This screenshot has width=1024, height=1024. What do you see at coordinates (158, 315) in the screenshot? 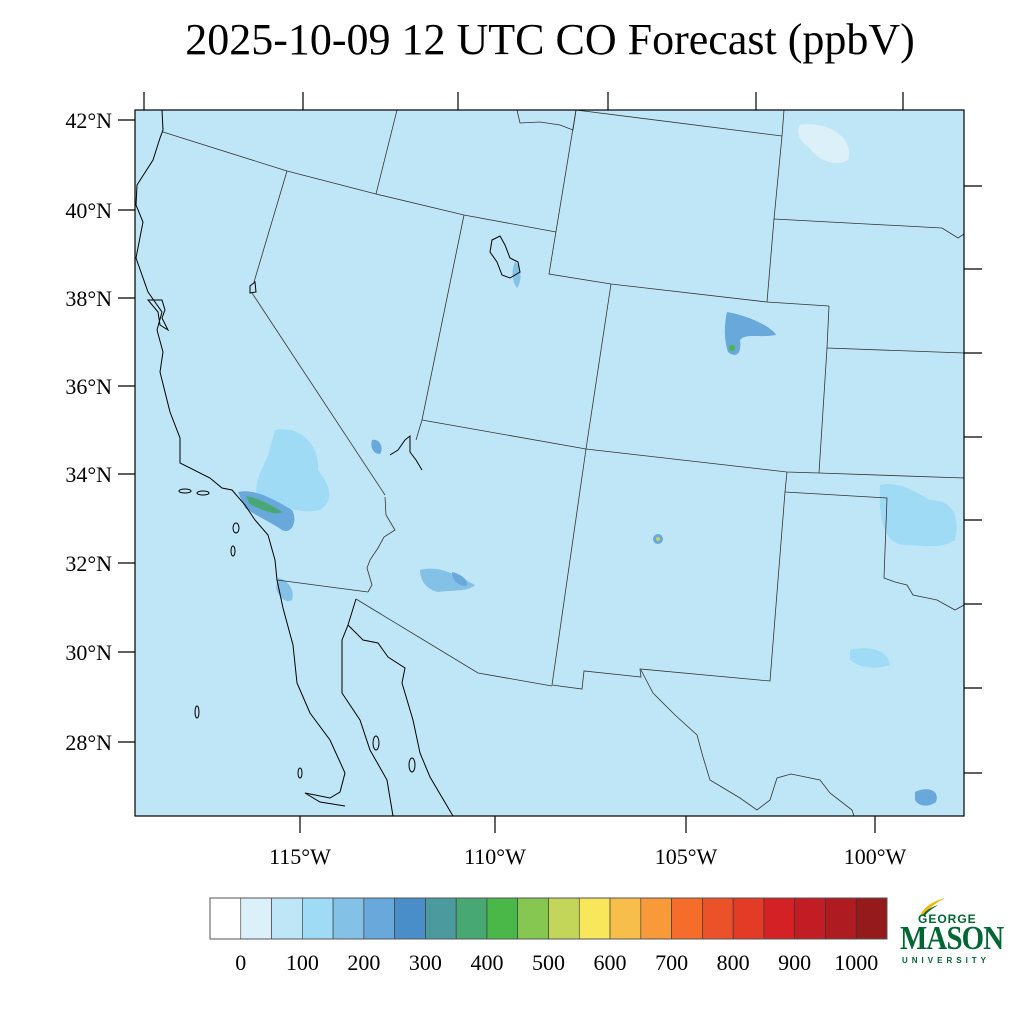
I see `san-francisco-bay` at bounding box center [158, 315].